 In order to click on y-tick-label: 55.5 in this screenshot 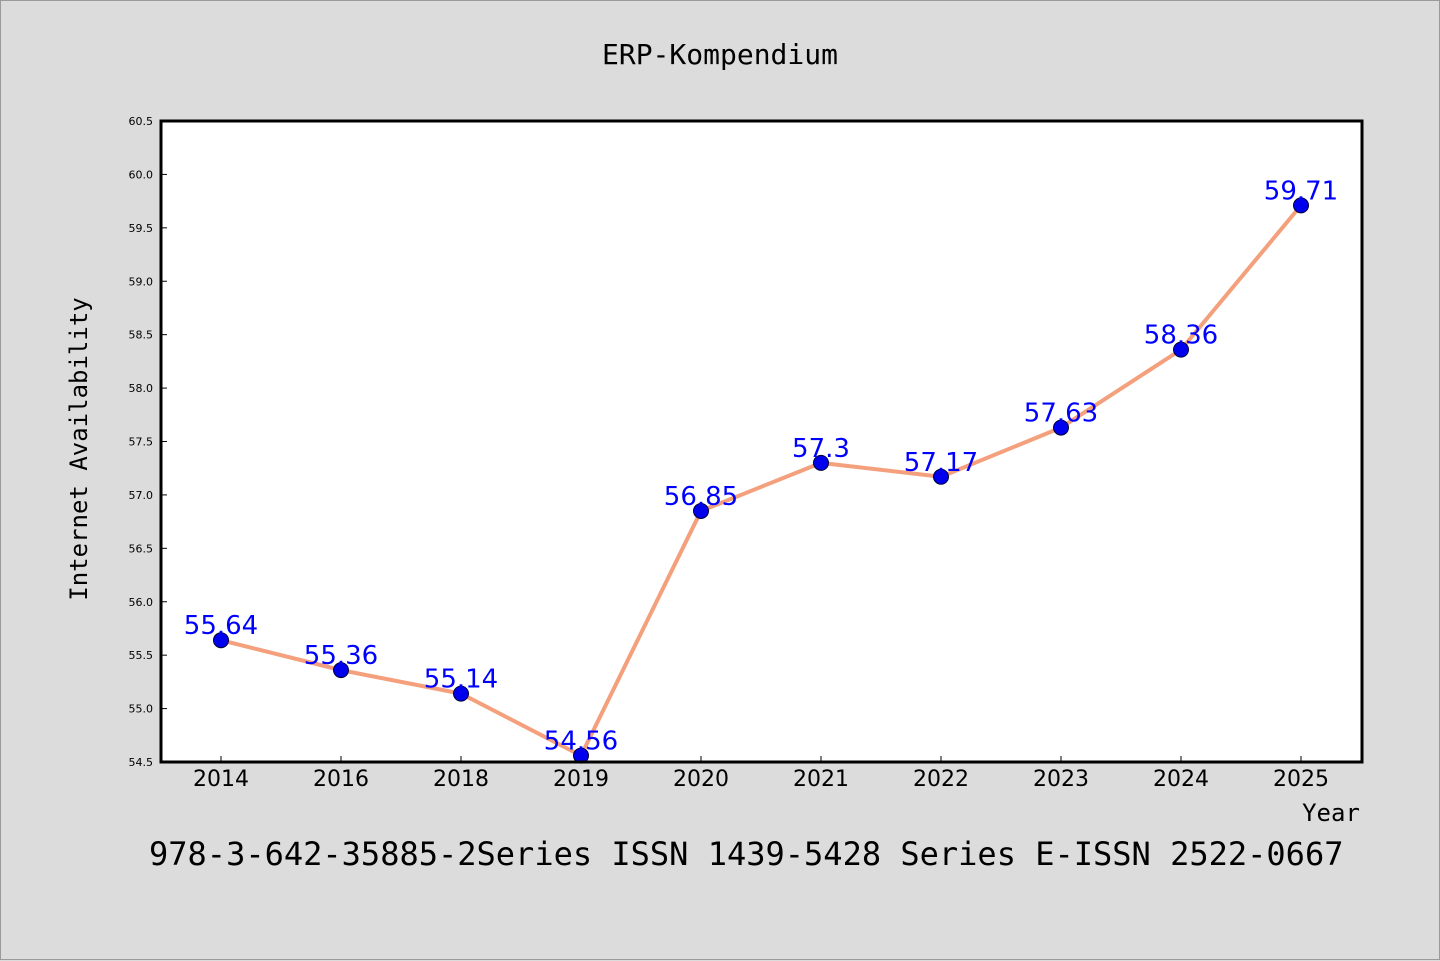, I will do `click(141, 655)`.